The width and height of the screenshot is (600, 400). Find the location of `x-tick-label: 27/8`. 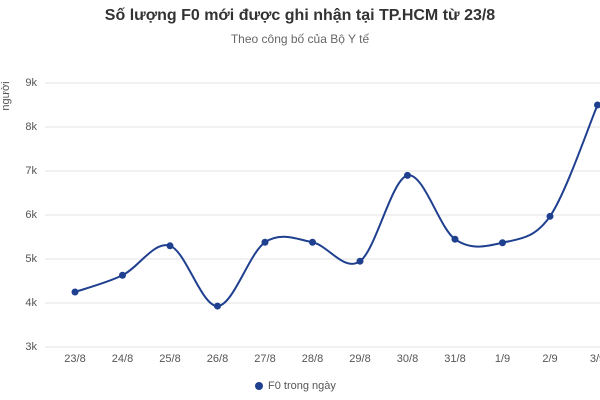

x-tick-label: 27/8 is located at coordinates (264, 359).